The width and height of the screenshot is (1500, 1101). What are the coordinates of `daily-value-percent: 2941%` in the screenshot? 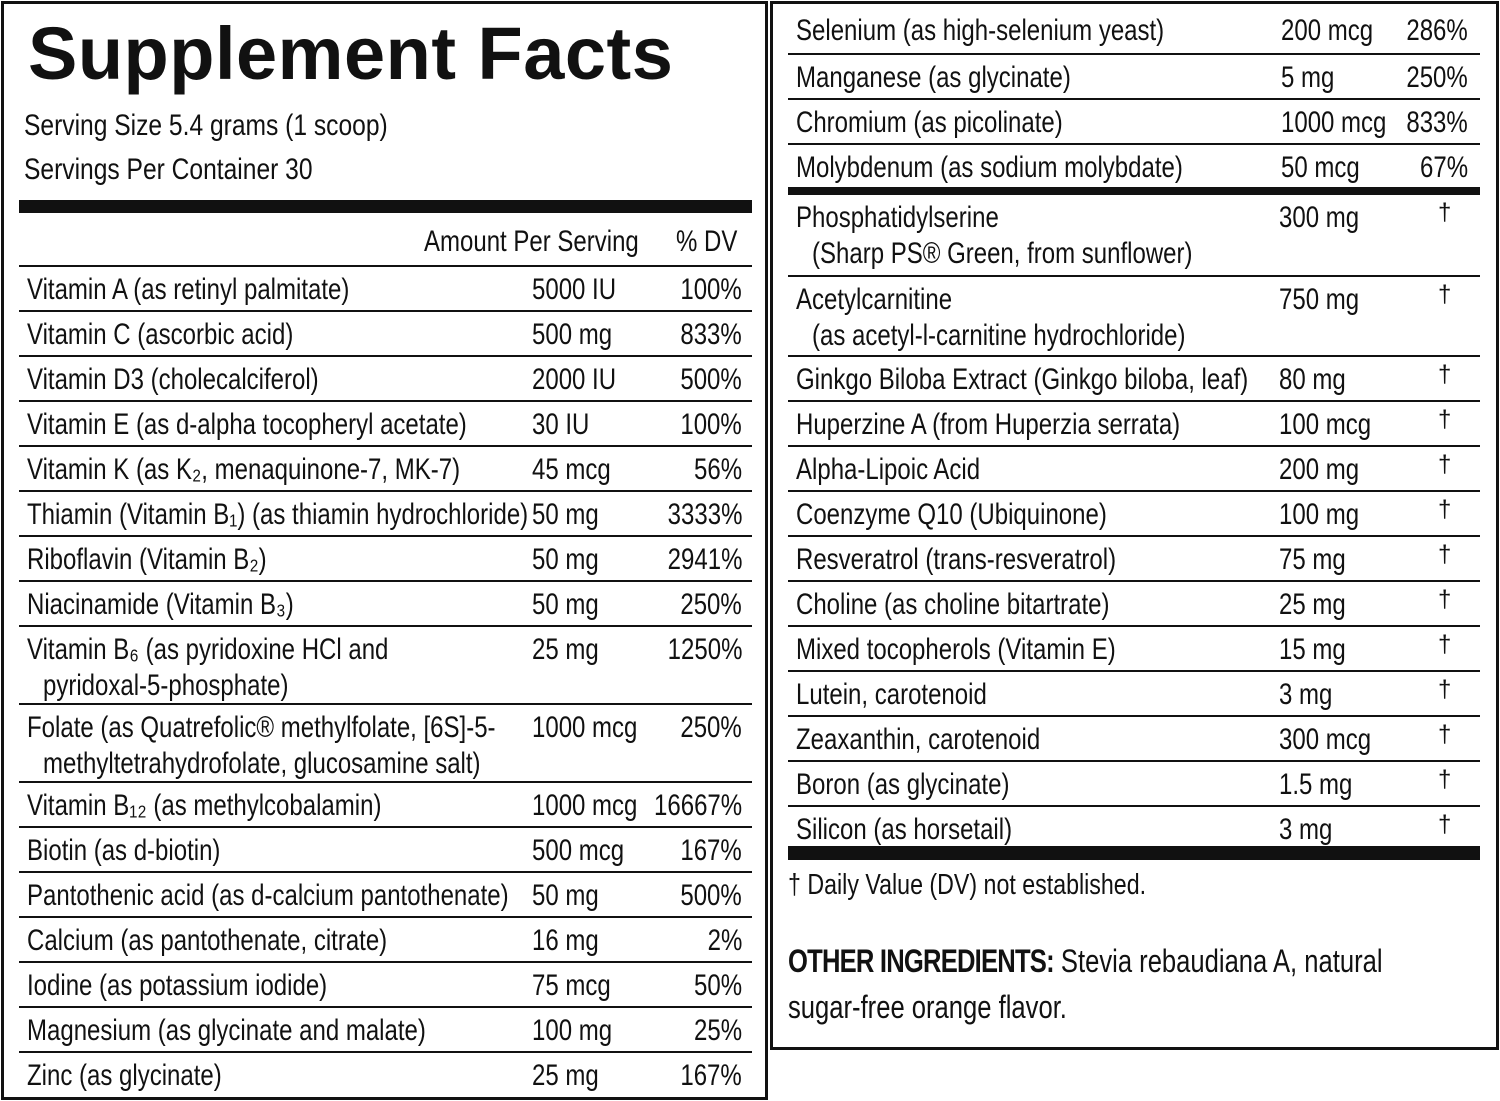 It's located at (704, 559).